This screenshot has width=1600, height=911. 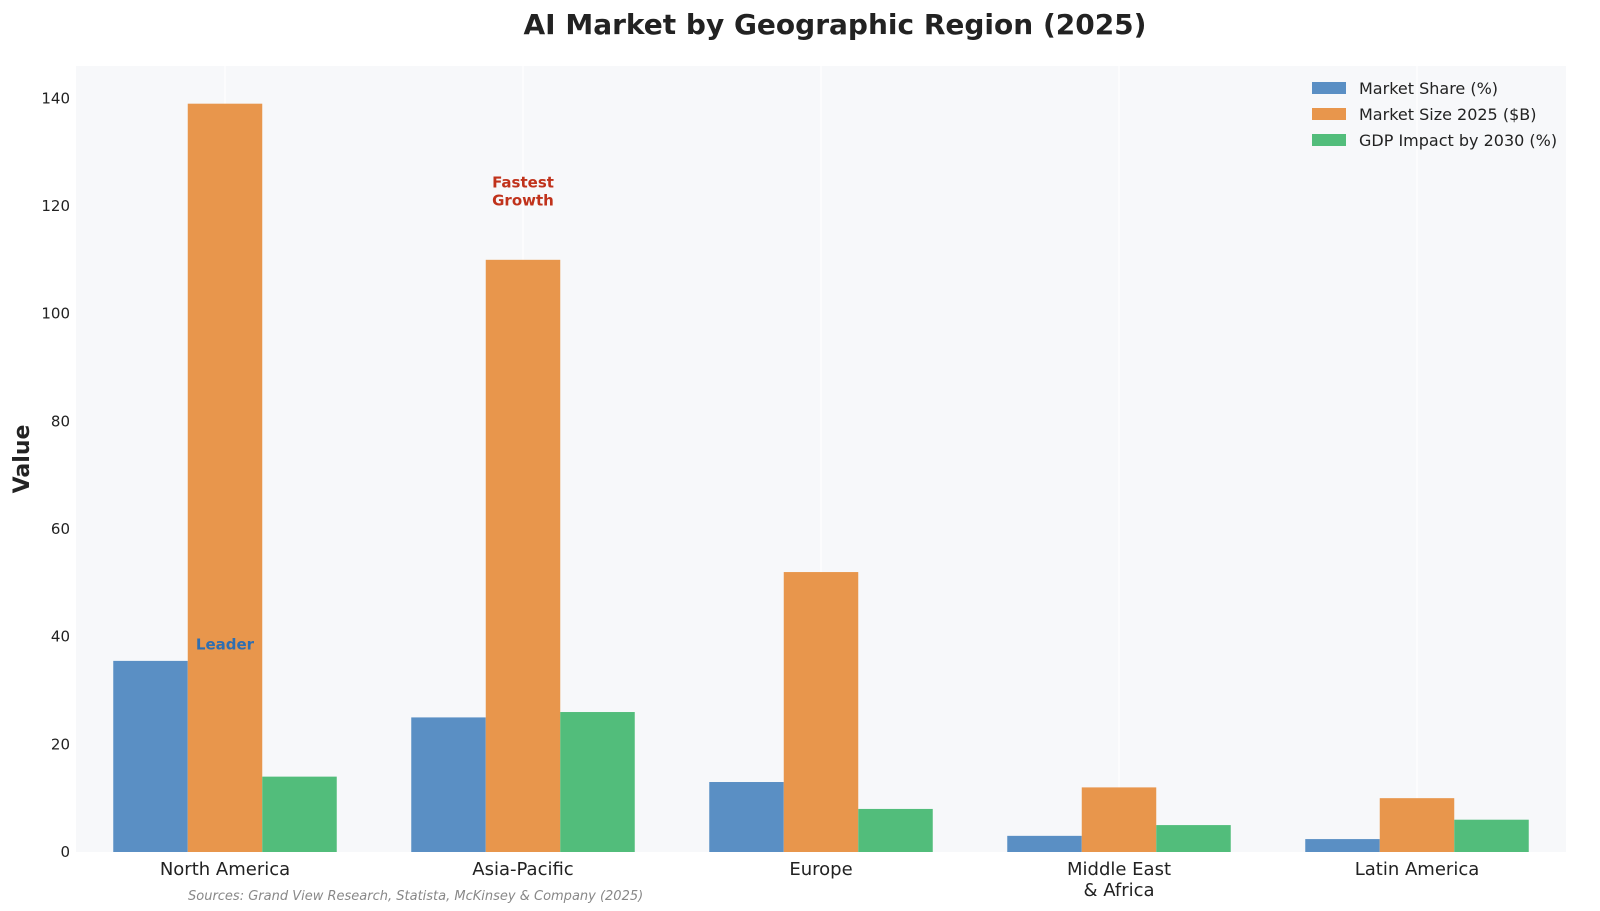 What do you see at coordinates (60, 744) in the screenshot?
I see `y-tick-label: 20` at bounding box center [60, 744].